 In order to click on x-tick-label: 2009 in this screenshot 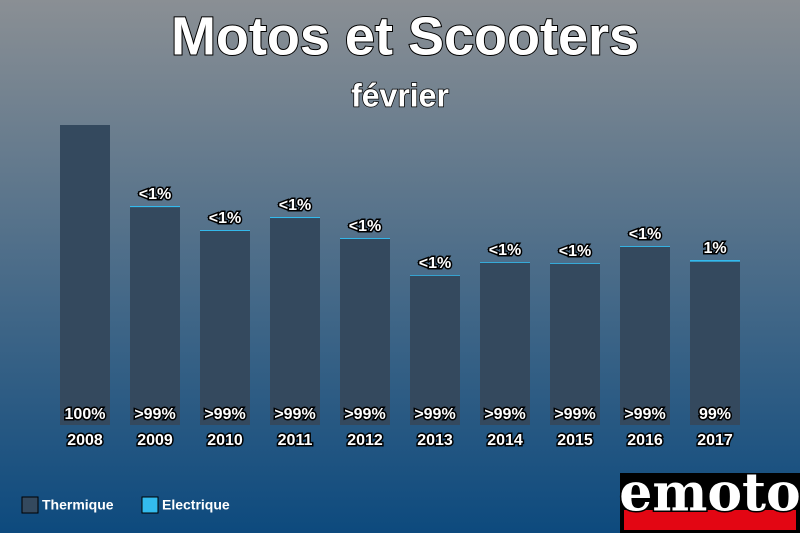, I will do `click(155, 440)`.